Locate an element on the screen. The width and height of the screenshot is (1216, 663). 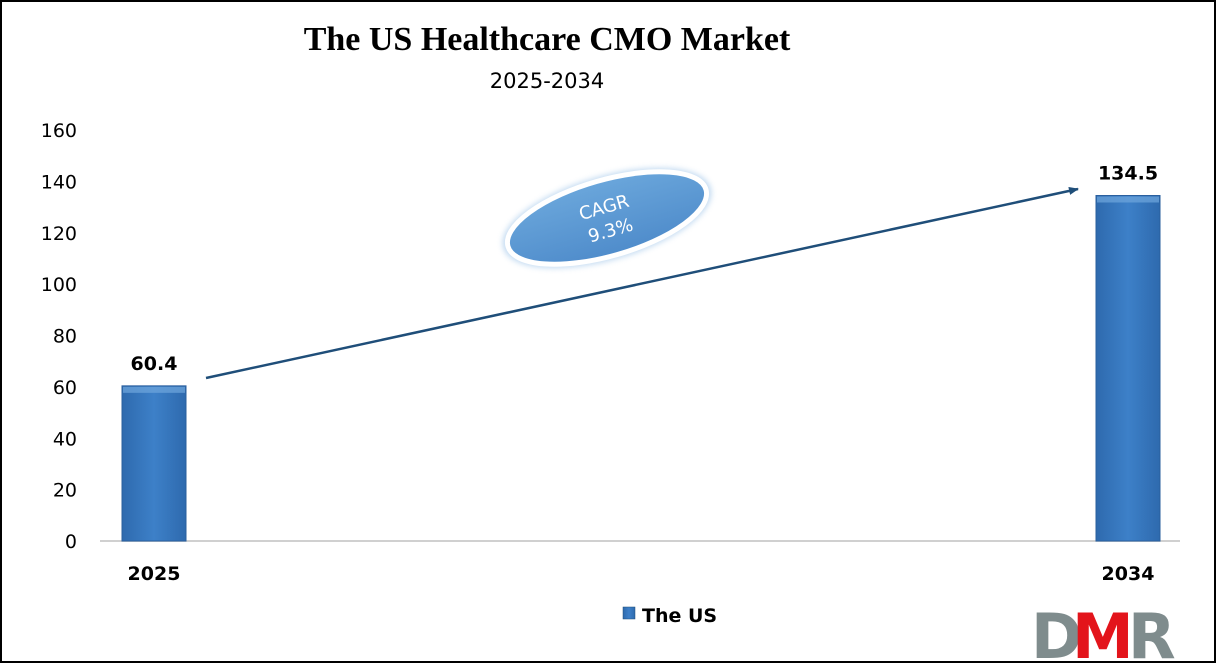
logo-letter-r: R is located at coordinates (1152, 631).